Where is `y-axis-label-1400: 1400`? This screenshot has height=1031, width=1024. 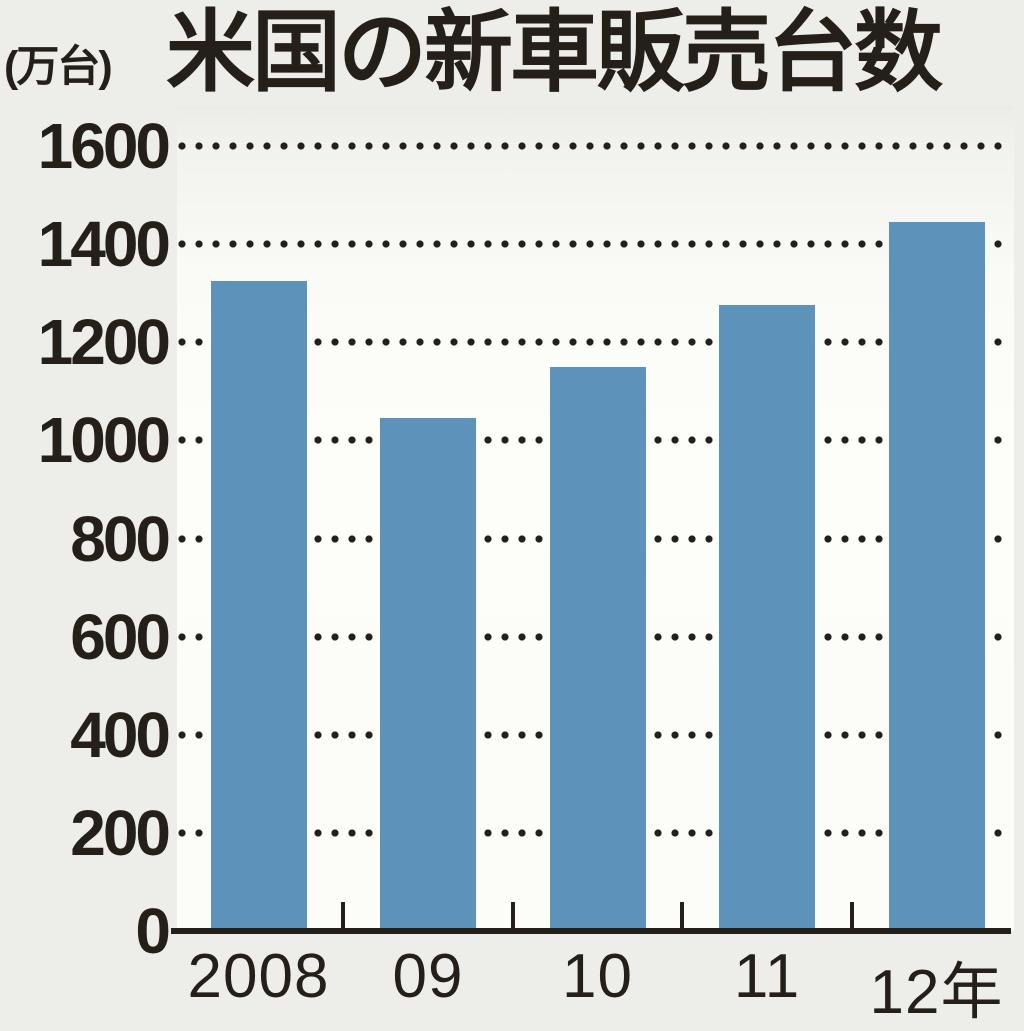
y-axis-label-1400: 1400 is located at coordinates (104, 244).